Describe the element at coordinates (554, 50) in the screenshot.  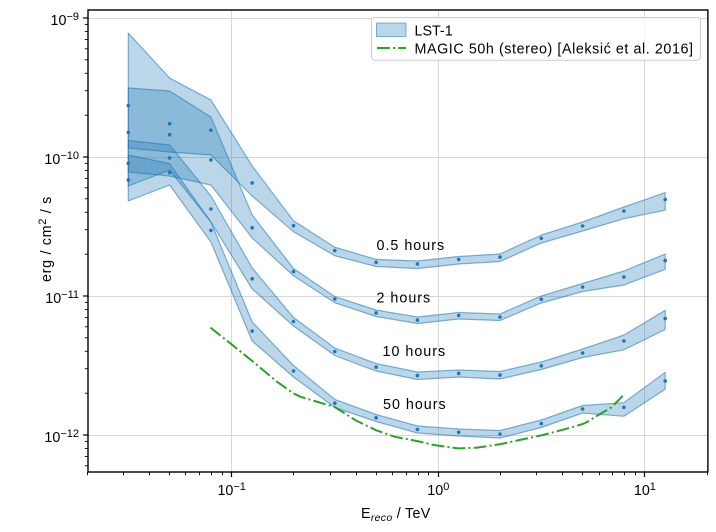
I see `svg-text:MAGIC 50h (stereo) [Aleksić et: MAGIC 50h (stereo) [Aleksić et al. 2016]` at that location.